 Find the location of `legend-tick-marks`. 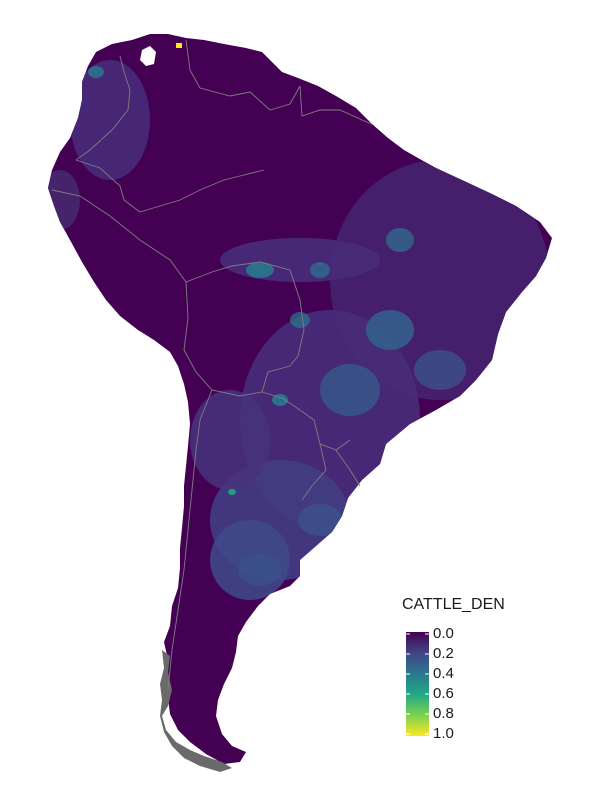

legend-tick-marks is located at coordinates (417, 684).